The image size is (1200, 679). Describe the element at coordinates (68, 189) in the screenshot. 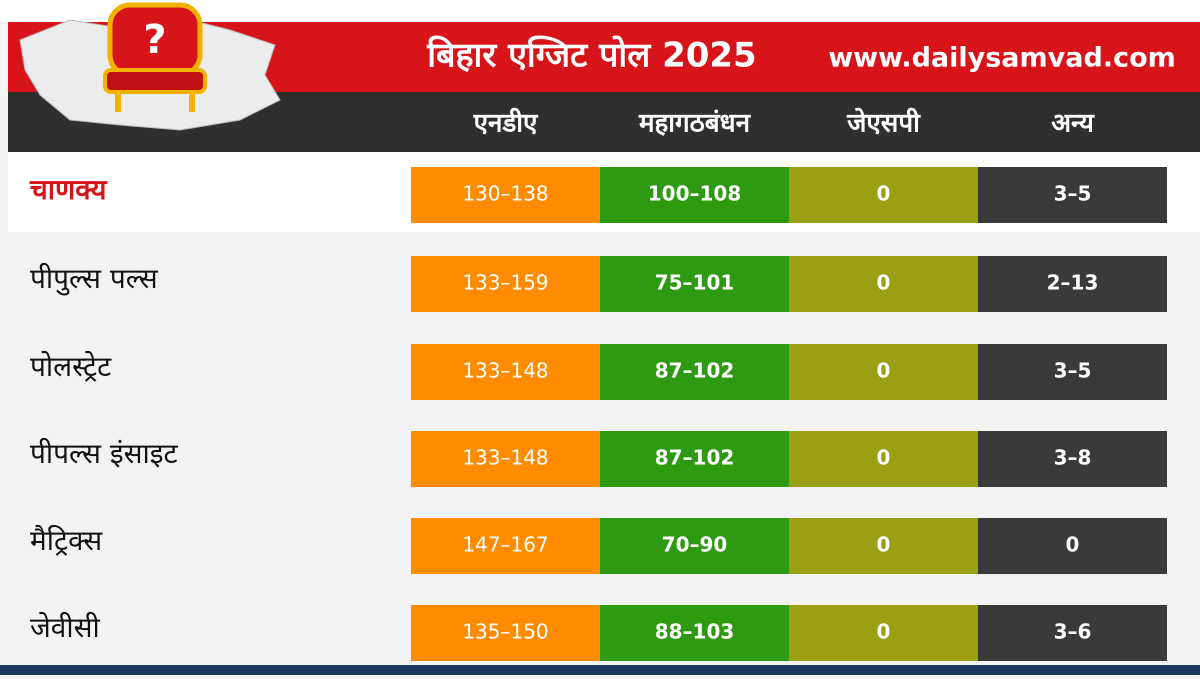

I see `row-label: चाणक्य` at that location.